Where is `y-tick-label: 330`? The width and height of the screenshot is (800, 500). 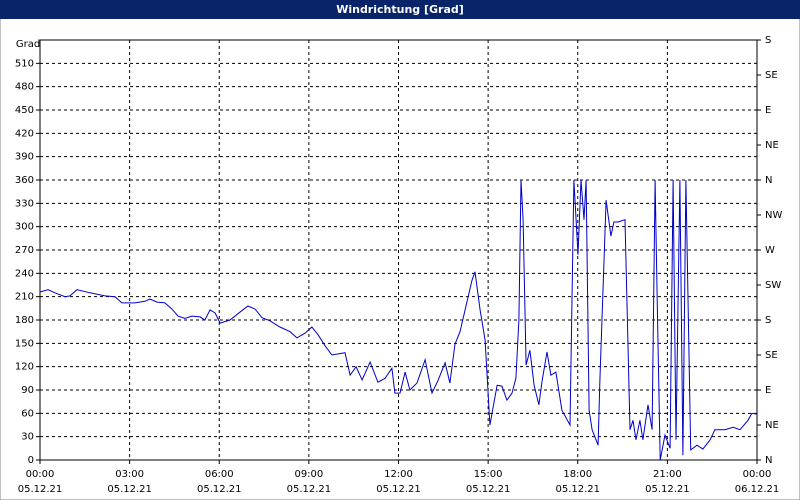
y-tick-label: 330 is located at coordinates (24, 203).